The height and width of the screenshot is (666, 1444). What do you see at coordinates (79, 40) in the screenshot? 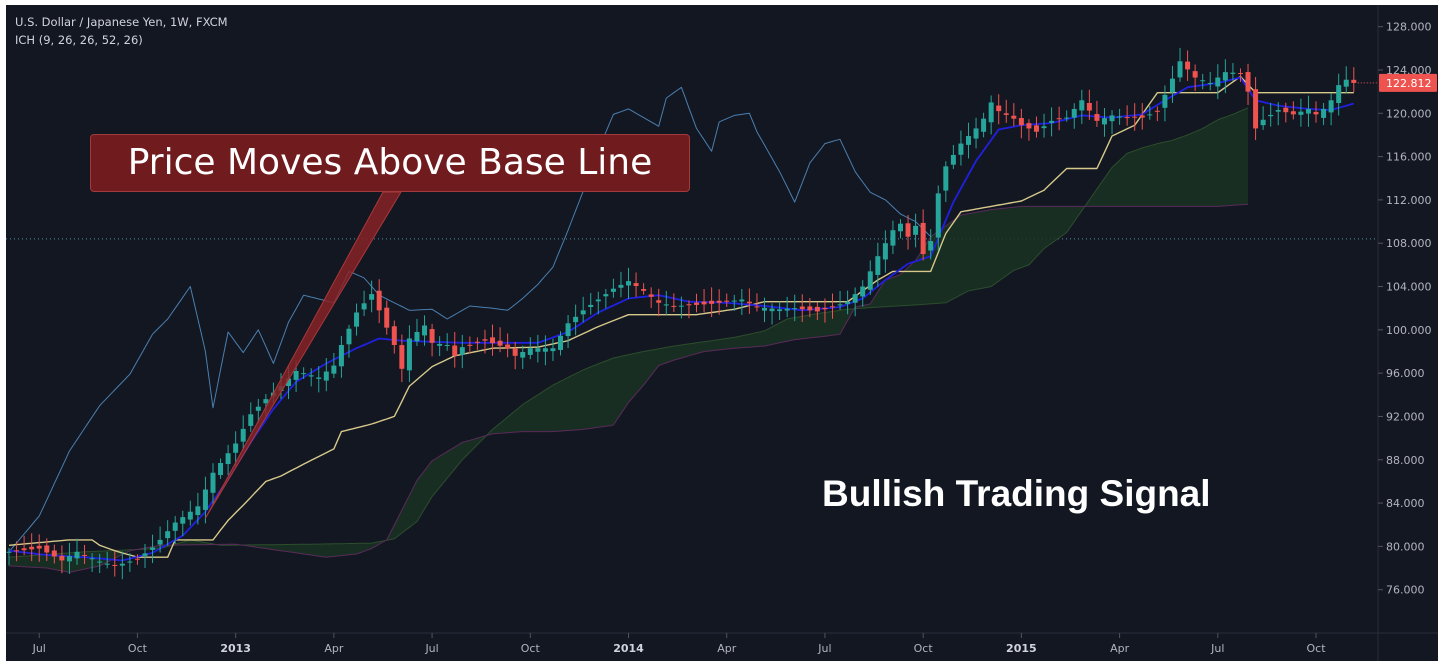
I see `indicator-legend: ICH (9, 26, 26, 52, 26)` at bounding box center [79, 40].